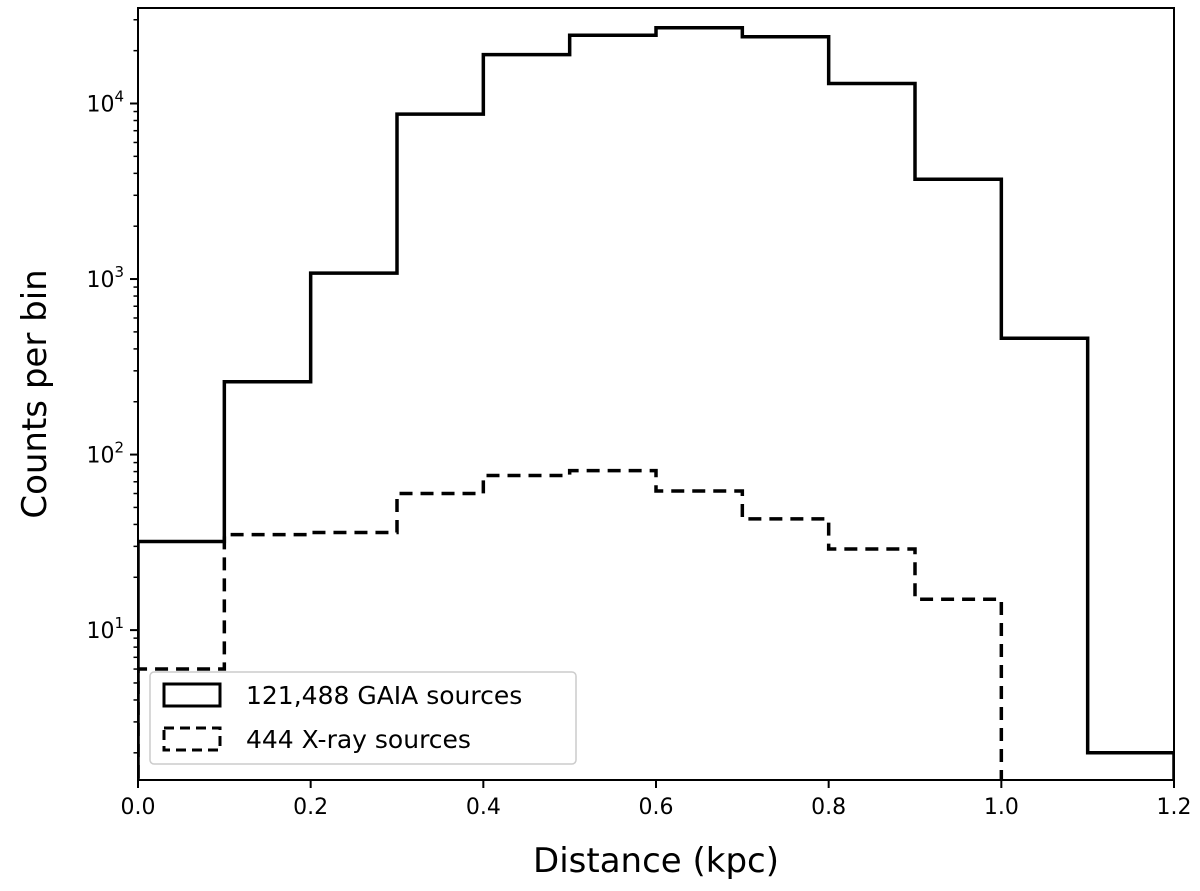 The width and height of the screenshot is (1200, 891). What do you see at coordinates (105, 278) in the screenshot?
I see `y-tick-label: 10³` at bounding box center [105, 278].